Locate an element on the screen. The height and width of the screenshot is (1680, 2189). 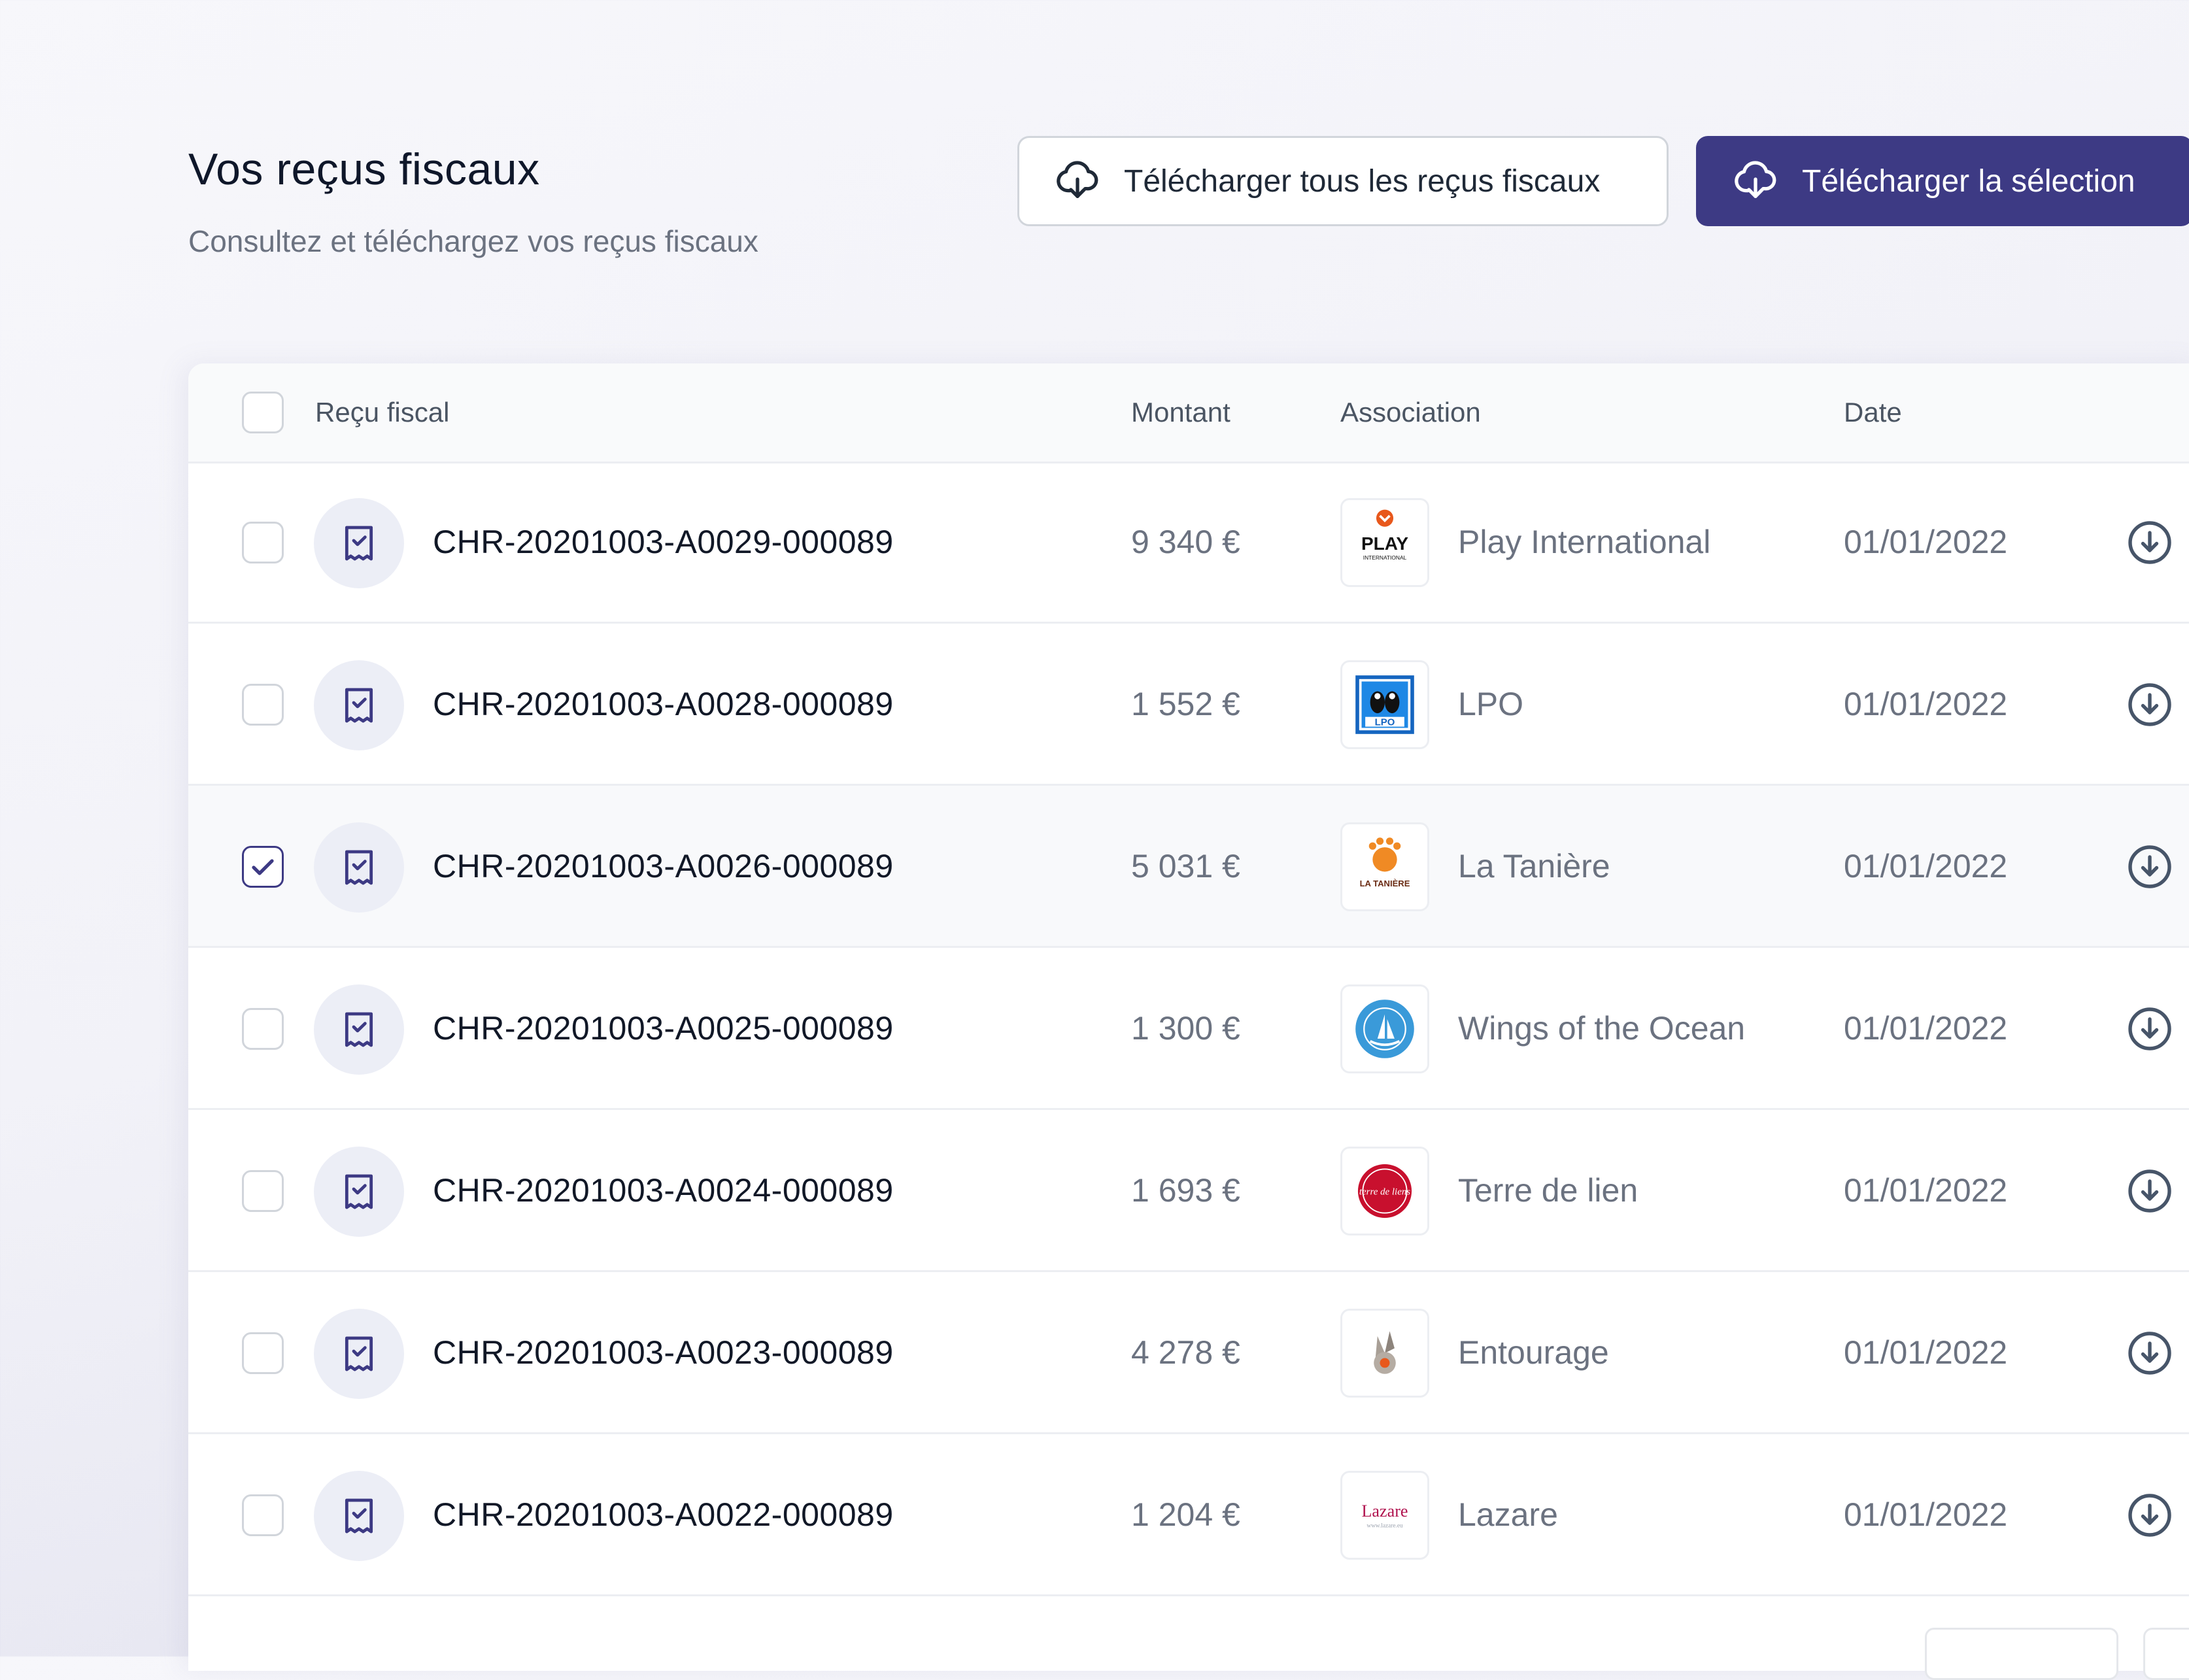
terre-de-liens-logo: terre de liens is located at coordinates (1384, 1191).